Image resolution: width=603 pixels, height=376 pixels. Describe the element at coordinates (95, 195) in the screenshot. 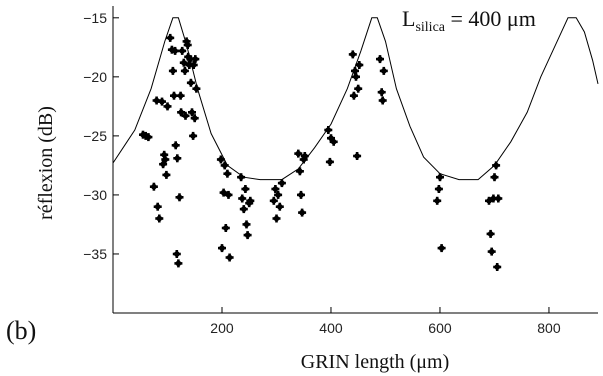

I see `y-tick-label: −30` at that location.